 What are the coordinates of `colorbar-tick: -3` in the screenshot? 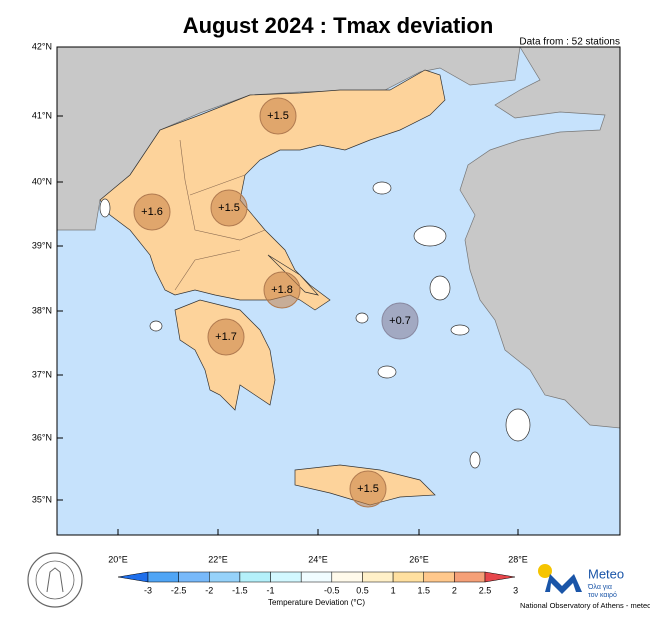 It's located at (148, 590).